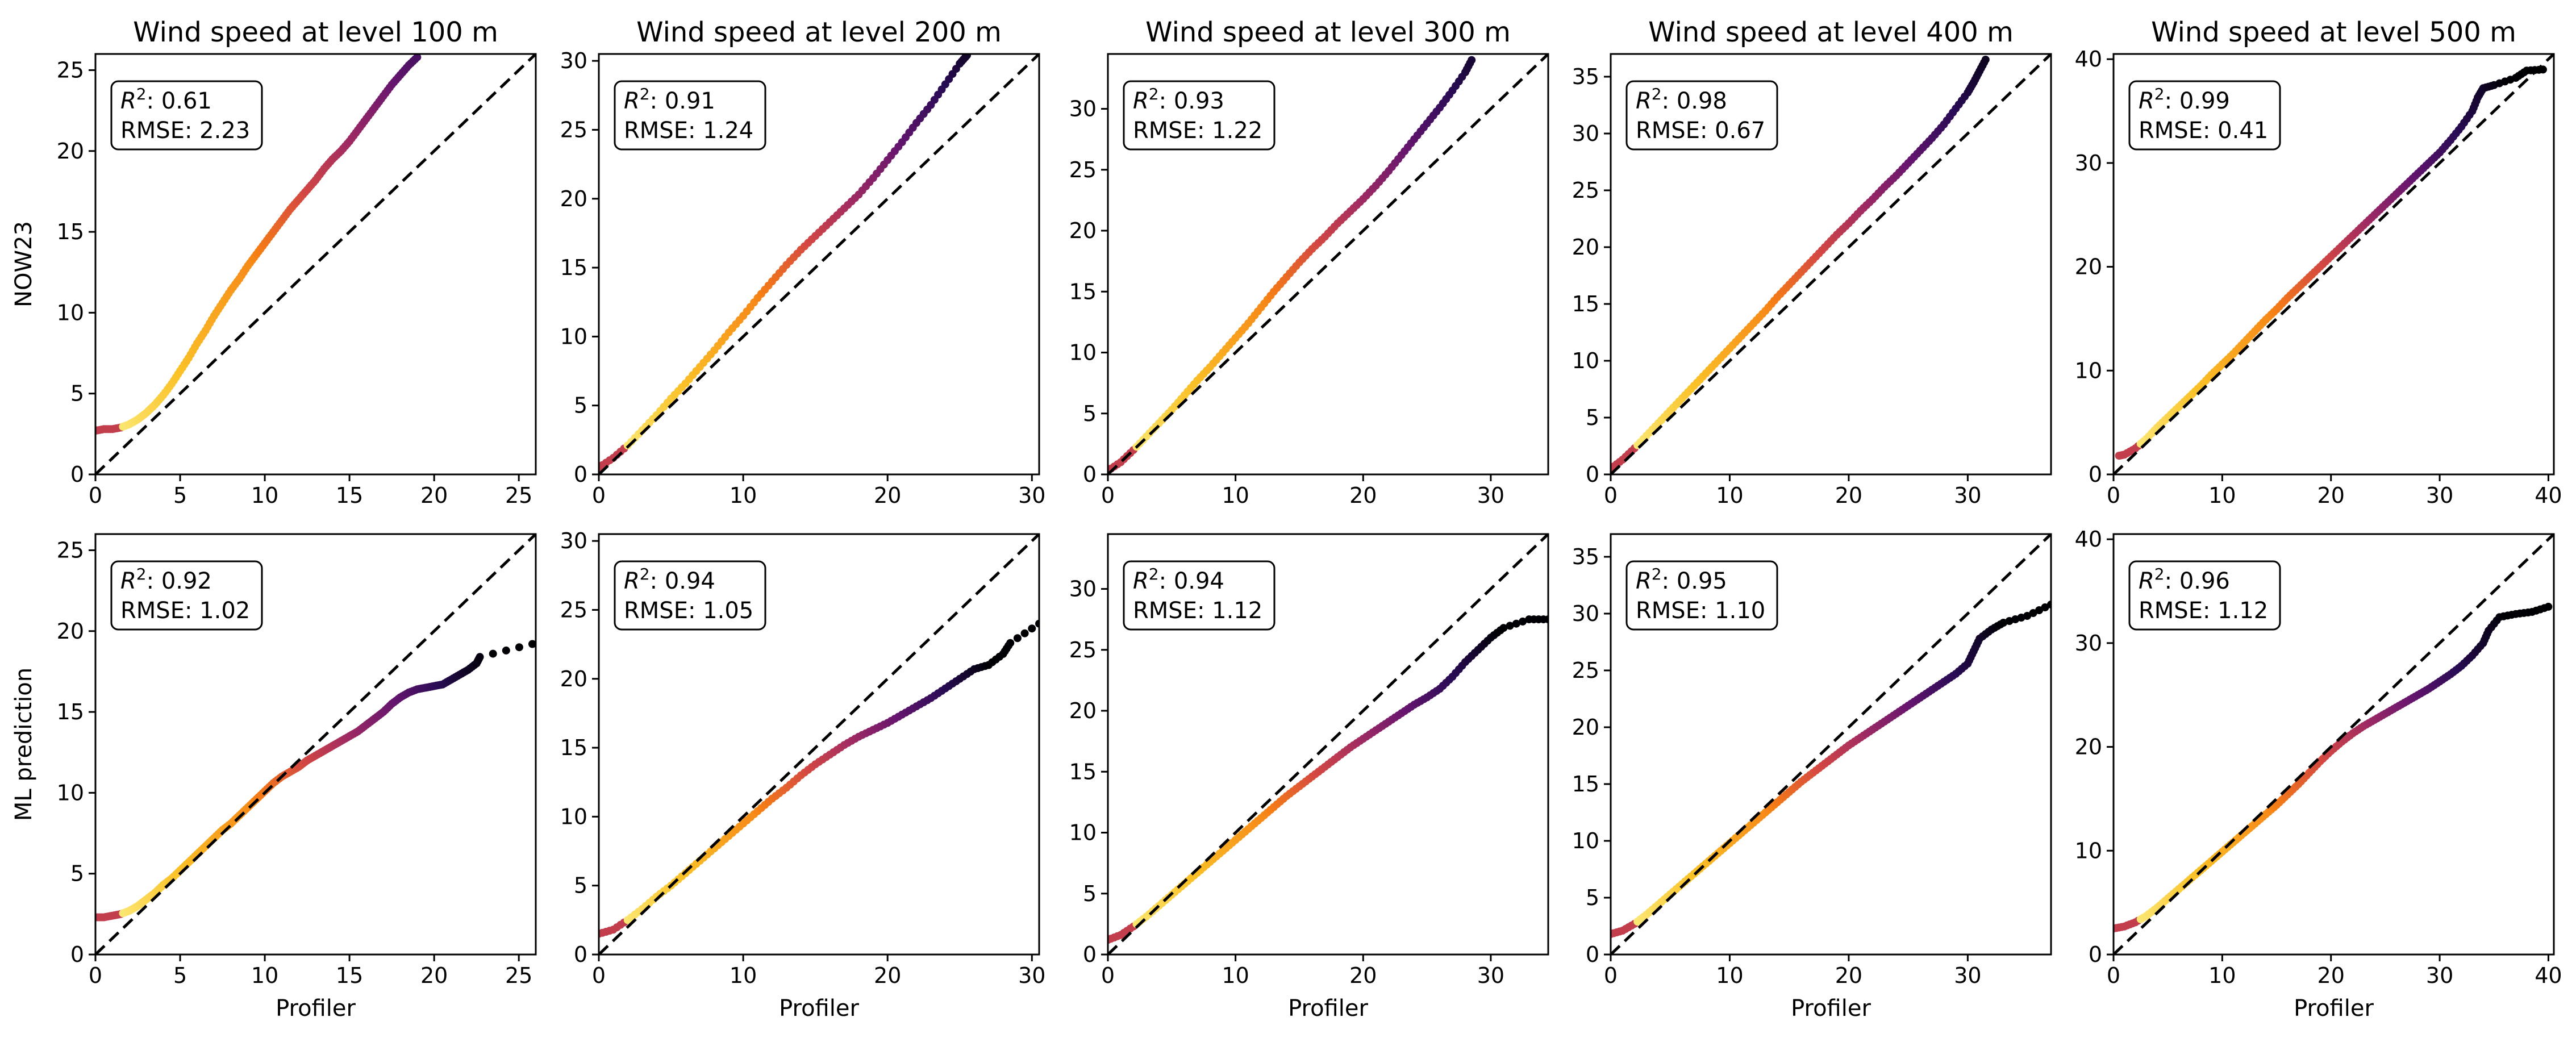  Describe the element at coordinates (2203, 611) in the screenshot. I see `rmse-text: RMSE: 1.12` at that location.